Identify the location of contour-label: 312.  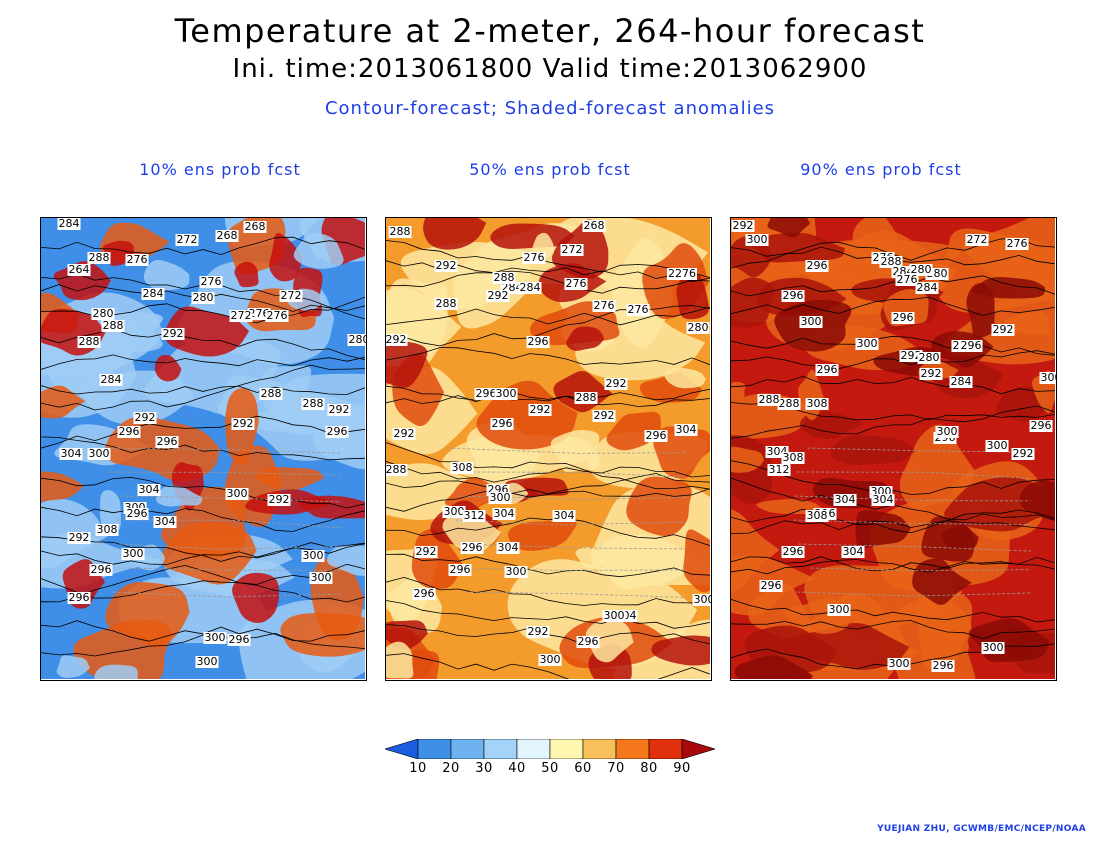
(474, 515).